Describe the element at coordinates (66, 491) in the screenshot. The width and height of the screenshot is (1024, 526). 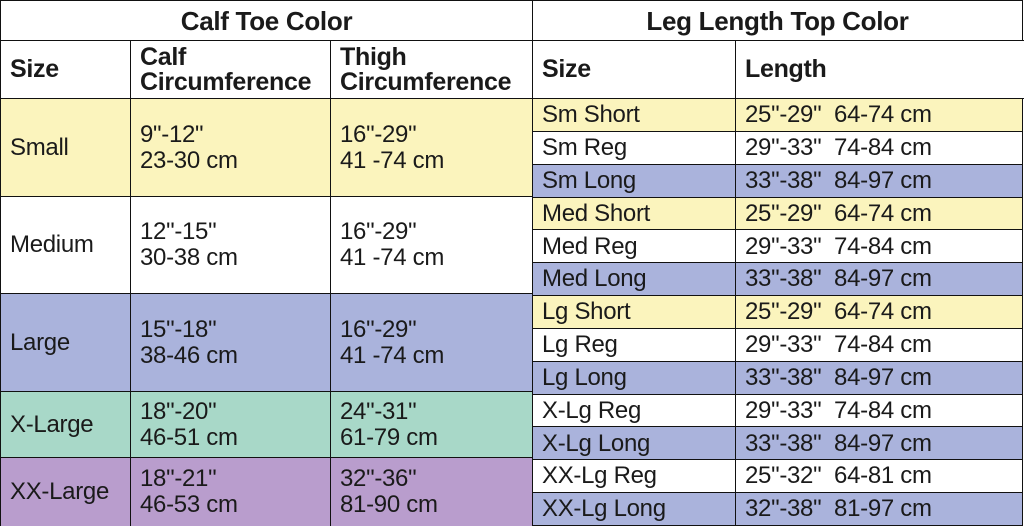
I see `size-cell: XX-Large` at that location.